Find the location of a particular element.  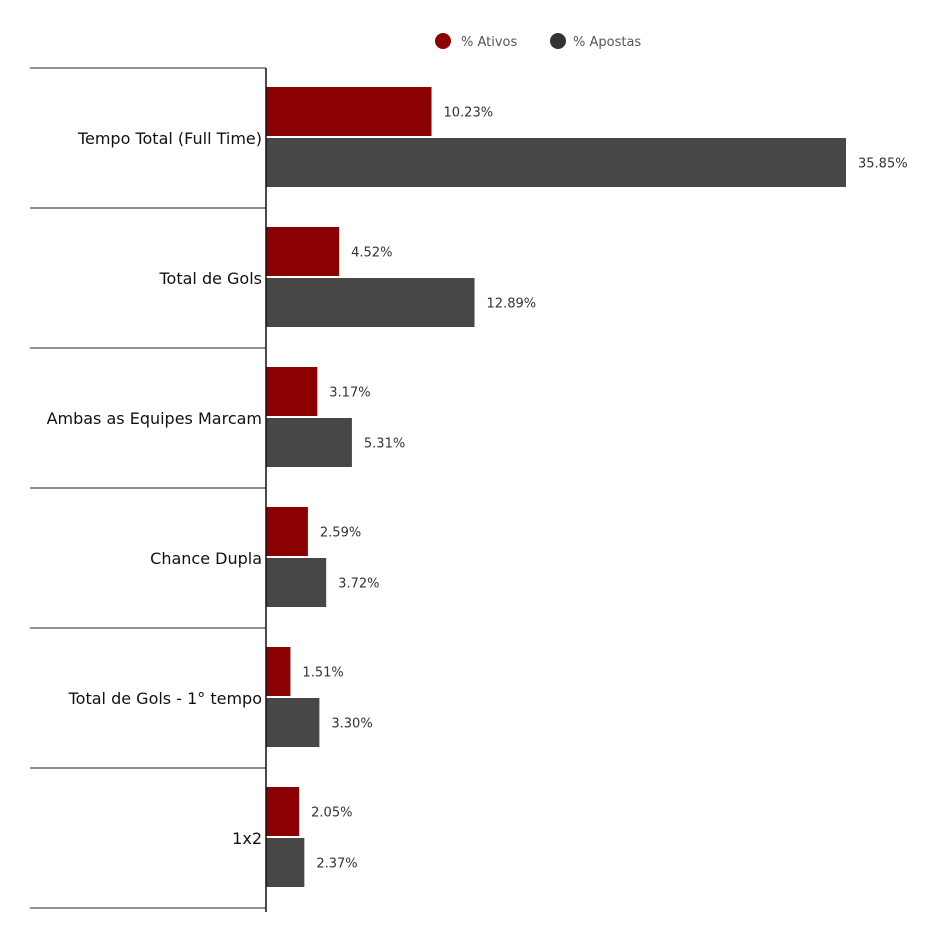

data-label-ativos-chance-dupla: 2.59% is located at coordinates (340, 533).